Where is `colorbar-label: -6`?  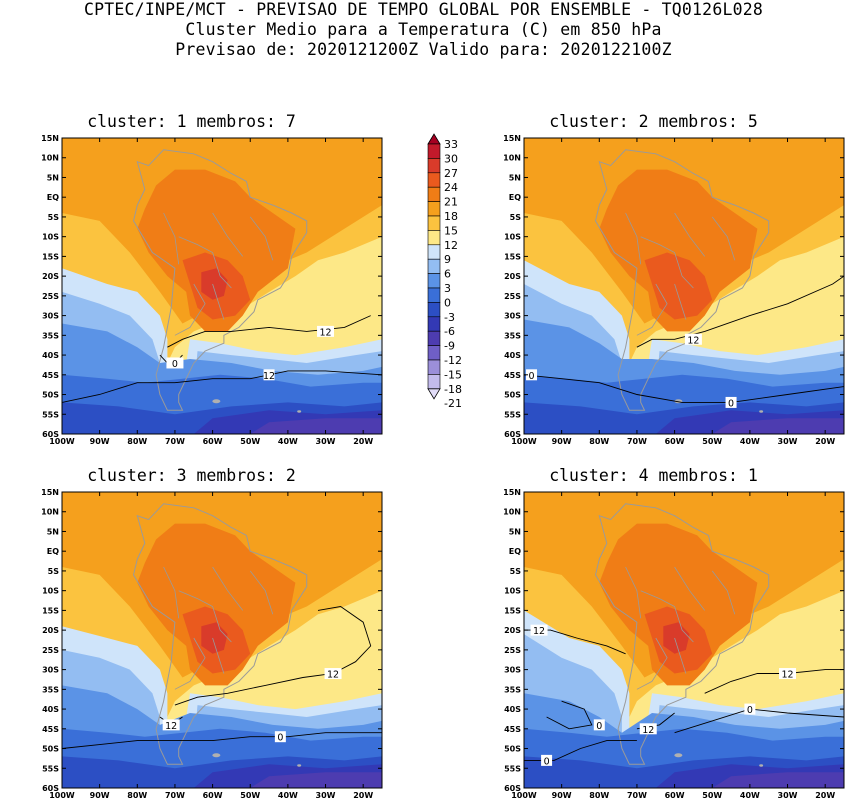 colorbar-label: -6 is located at coordinates (449, 331).